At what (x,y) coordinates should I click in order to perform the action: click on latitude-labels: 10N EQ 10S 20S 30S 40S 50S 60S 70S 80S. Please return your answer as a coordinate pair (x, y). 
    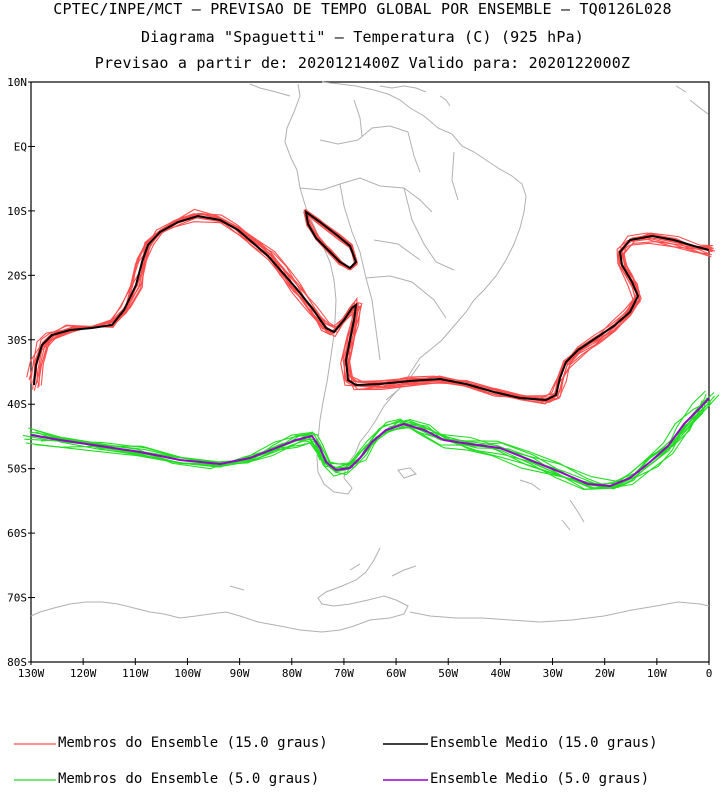
    Looking at the image, I should click on (17, 372).